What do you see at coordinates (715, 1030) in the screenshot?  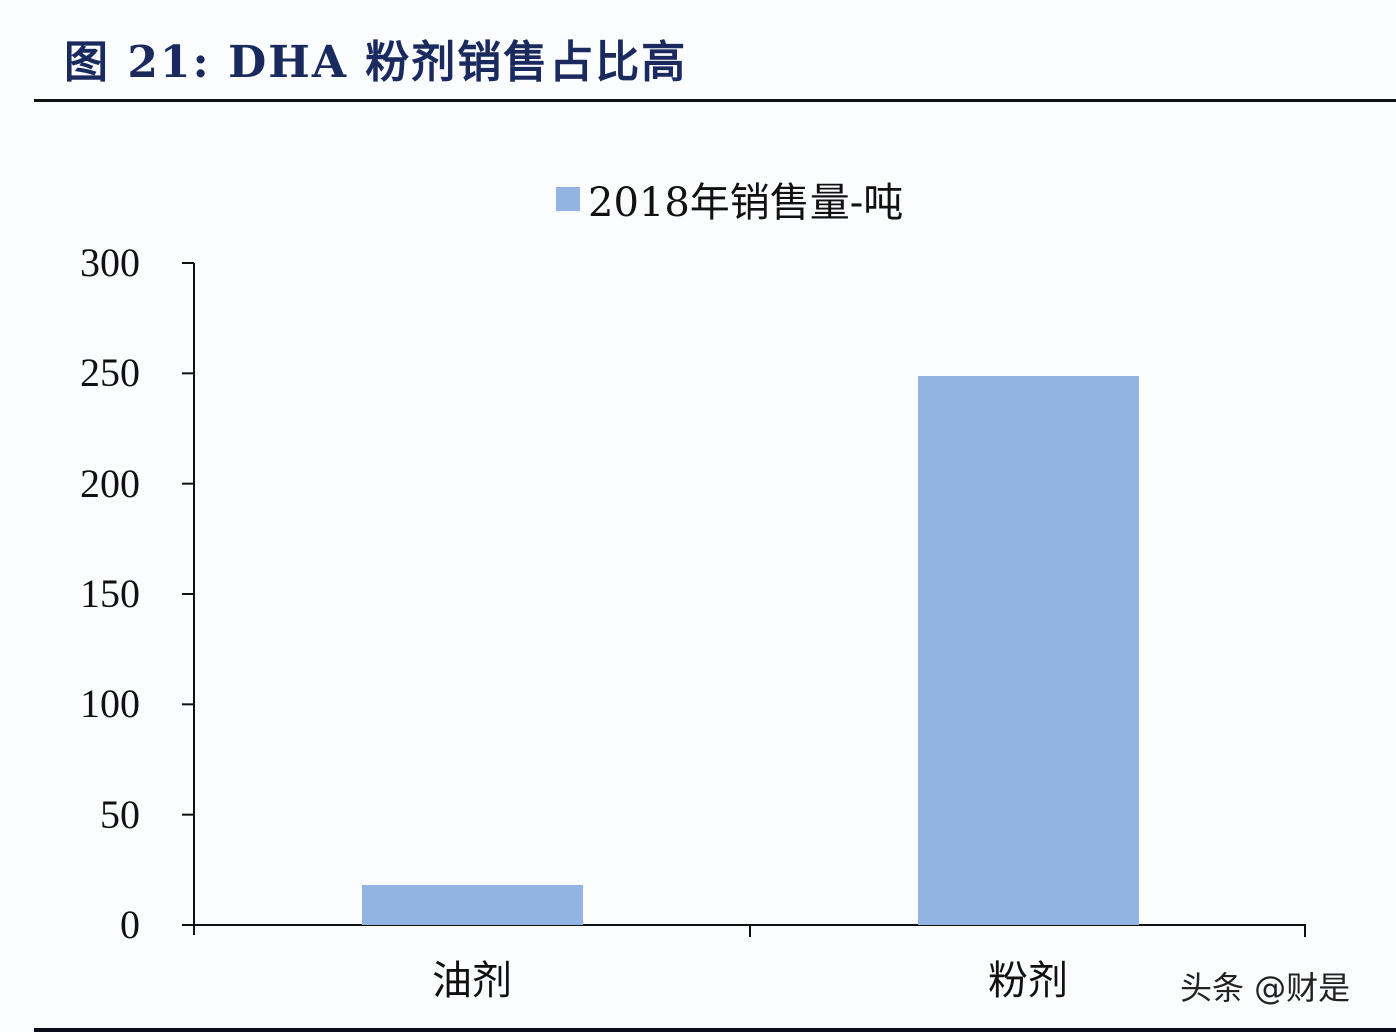 I see `bottom-rule` at bounding box center [715, 1030].